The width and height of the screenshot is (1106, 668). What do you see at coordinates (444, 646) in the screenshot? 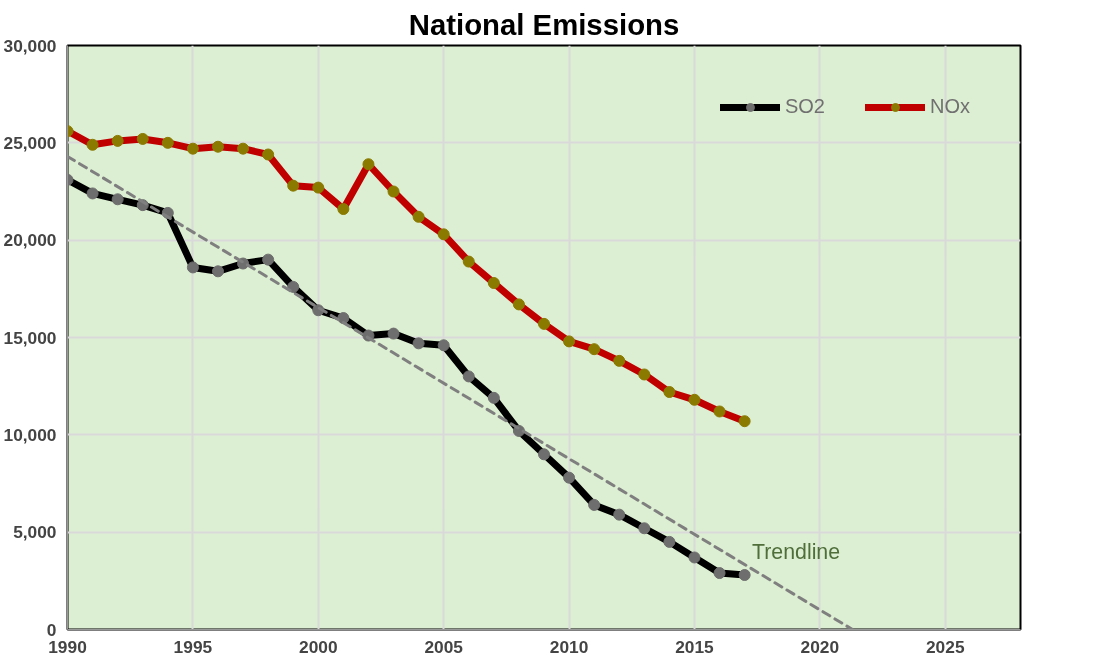
I see `x-tick-label: 2005` at bounding box center [444, 646].